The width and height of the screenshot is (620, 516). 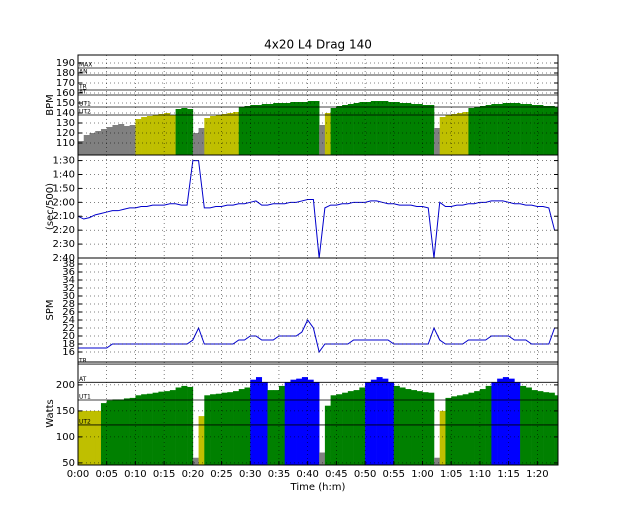 I want to click on zone-label: UT2, so click(x=85, y=421).